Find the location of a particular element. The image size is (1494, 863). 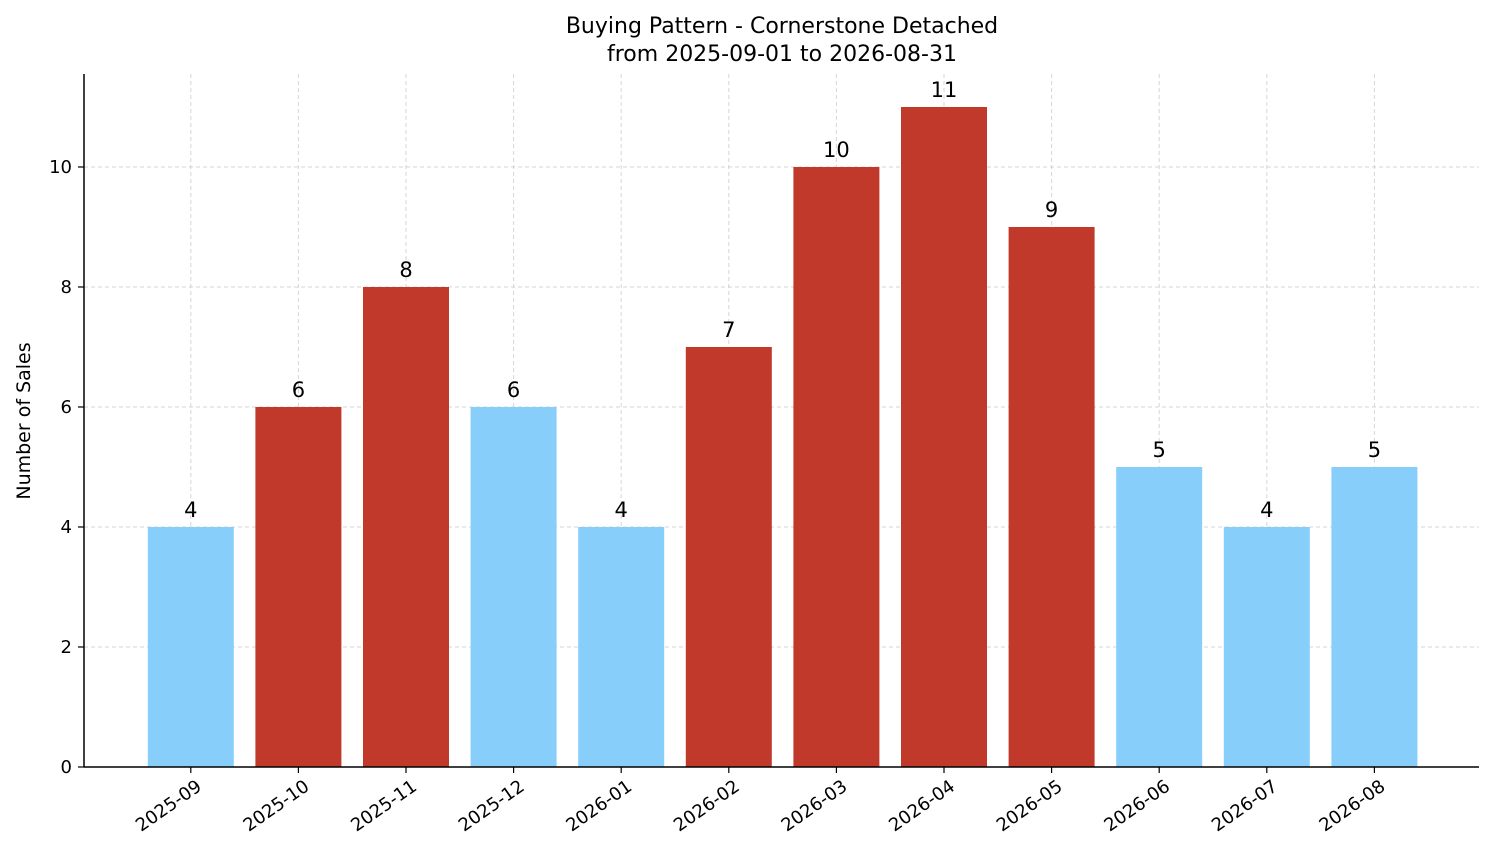

data-label-2025-10: 6 is located at coordinates (298, 390).